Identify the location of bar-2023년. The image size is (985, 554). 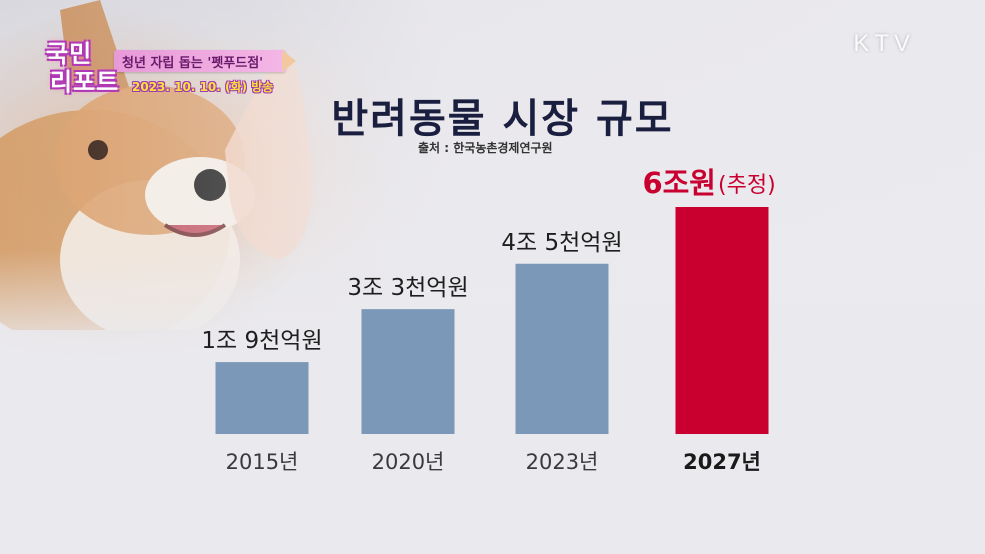
(562, 348).